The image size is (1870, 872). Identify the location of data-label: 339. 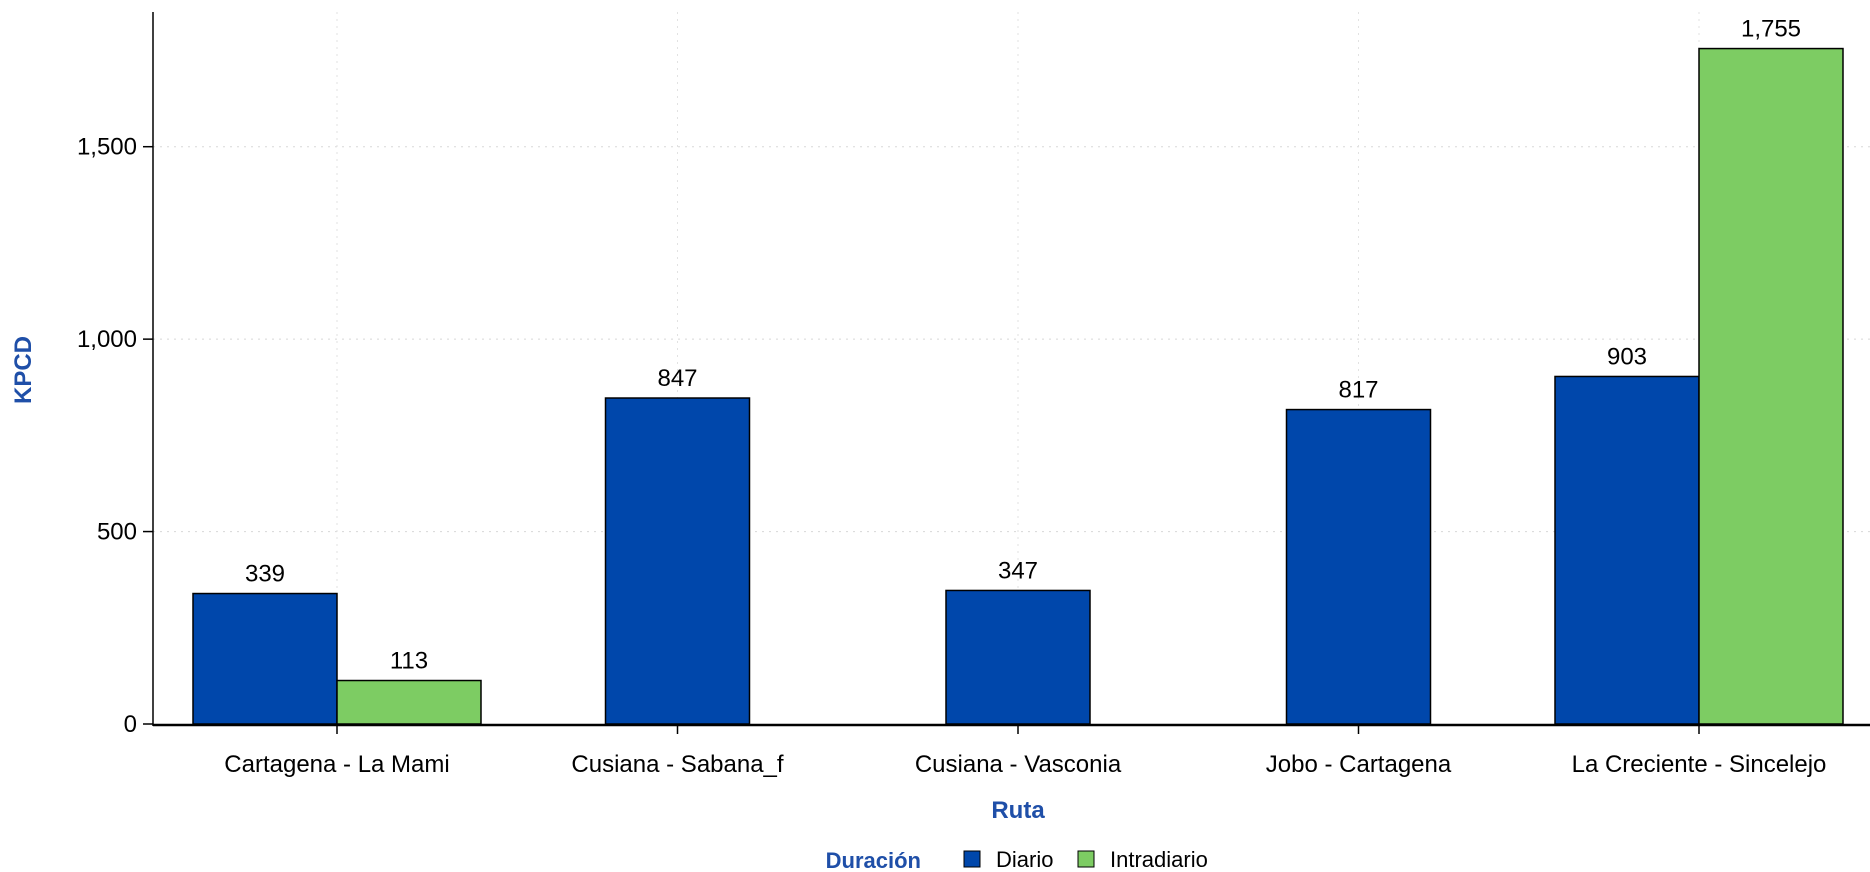
(265, 574).